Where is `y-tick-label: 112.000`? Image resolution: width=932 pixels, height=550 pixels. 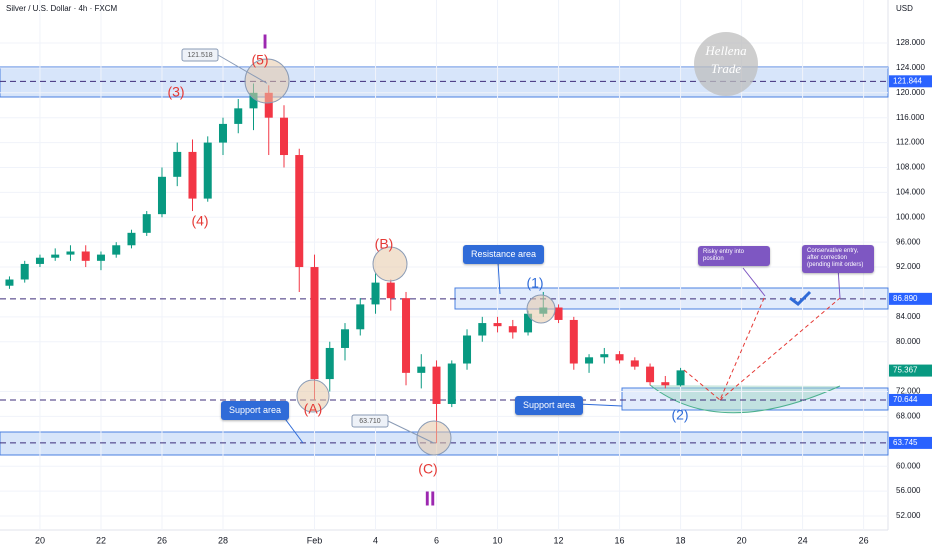
y-tick-label: 112.000 is located at coordinates (910, 142).